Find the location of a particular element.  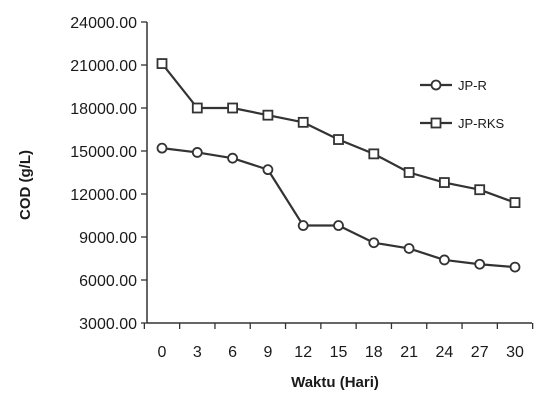

x-tick-label: 21 is located at coordinates (409, 352).